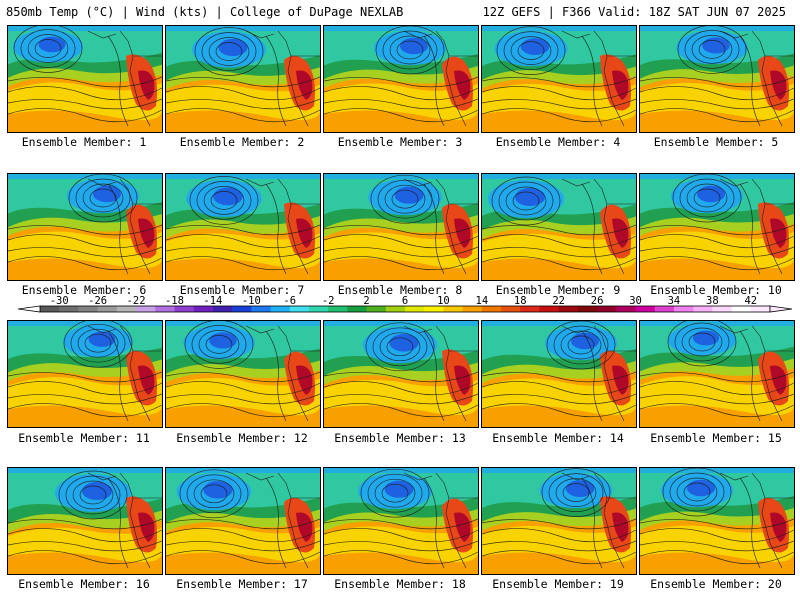  I want to click on colorbar-tick-label: -2, so click(328, 301).